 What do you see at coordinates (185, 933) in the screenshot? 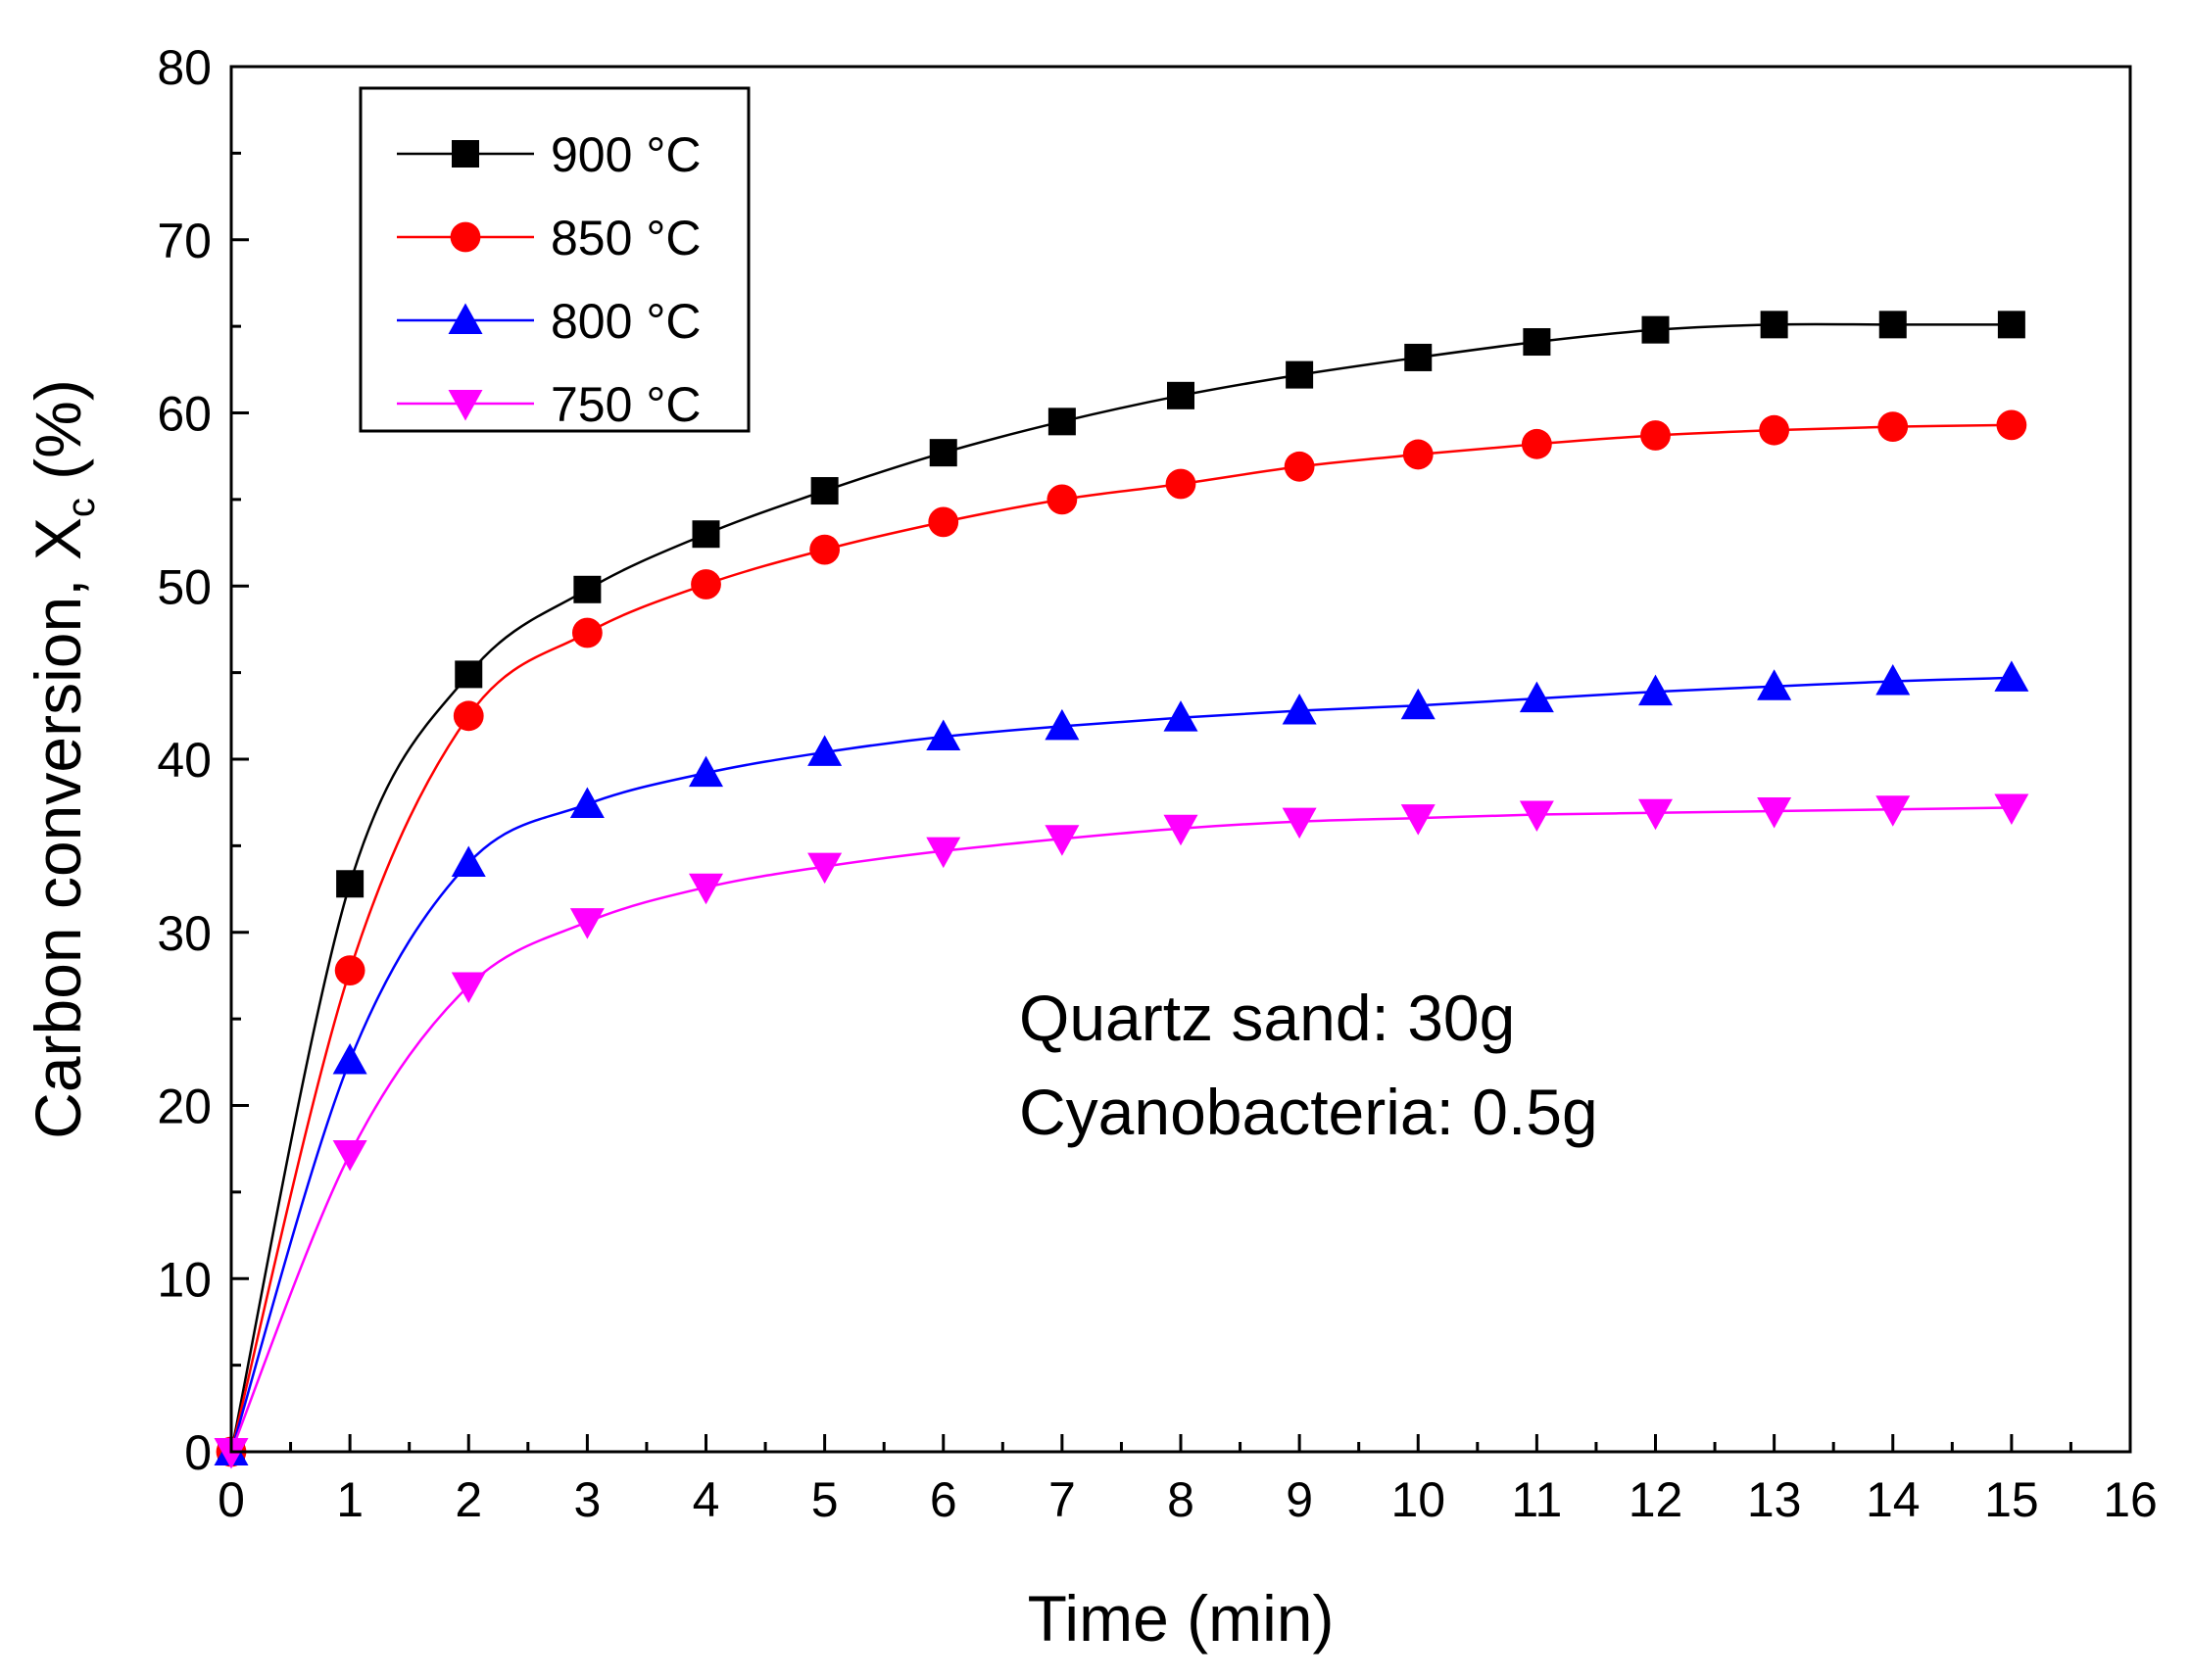
I see `y-tick-label: 30` at bounding box center [185, 933].